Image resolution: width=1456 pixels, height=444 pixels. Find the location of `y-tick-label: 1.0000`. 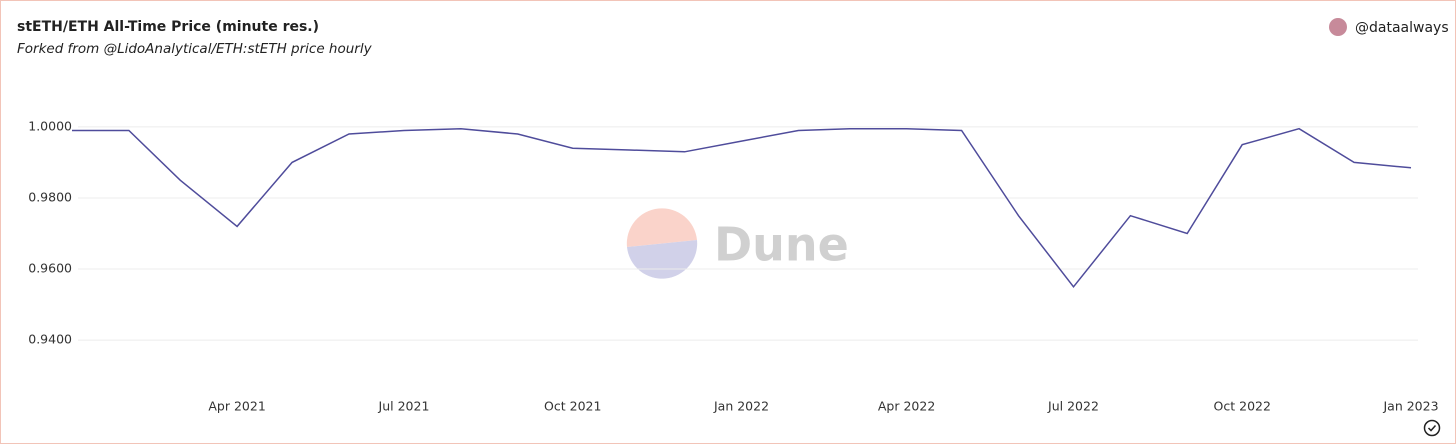

y-tick-label: 1.0000 is located at coordinates (50, 125).